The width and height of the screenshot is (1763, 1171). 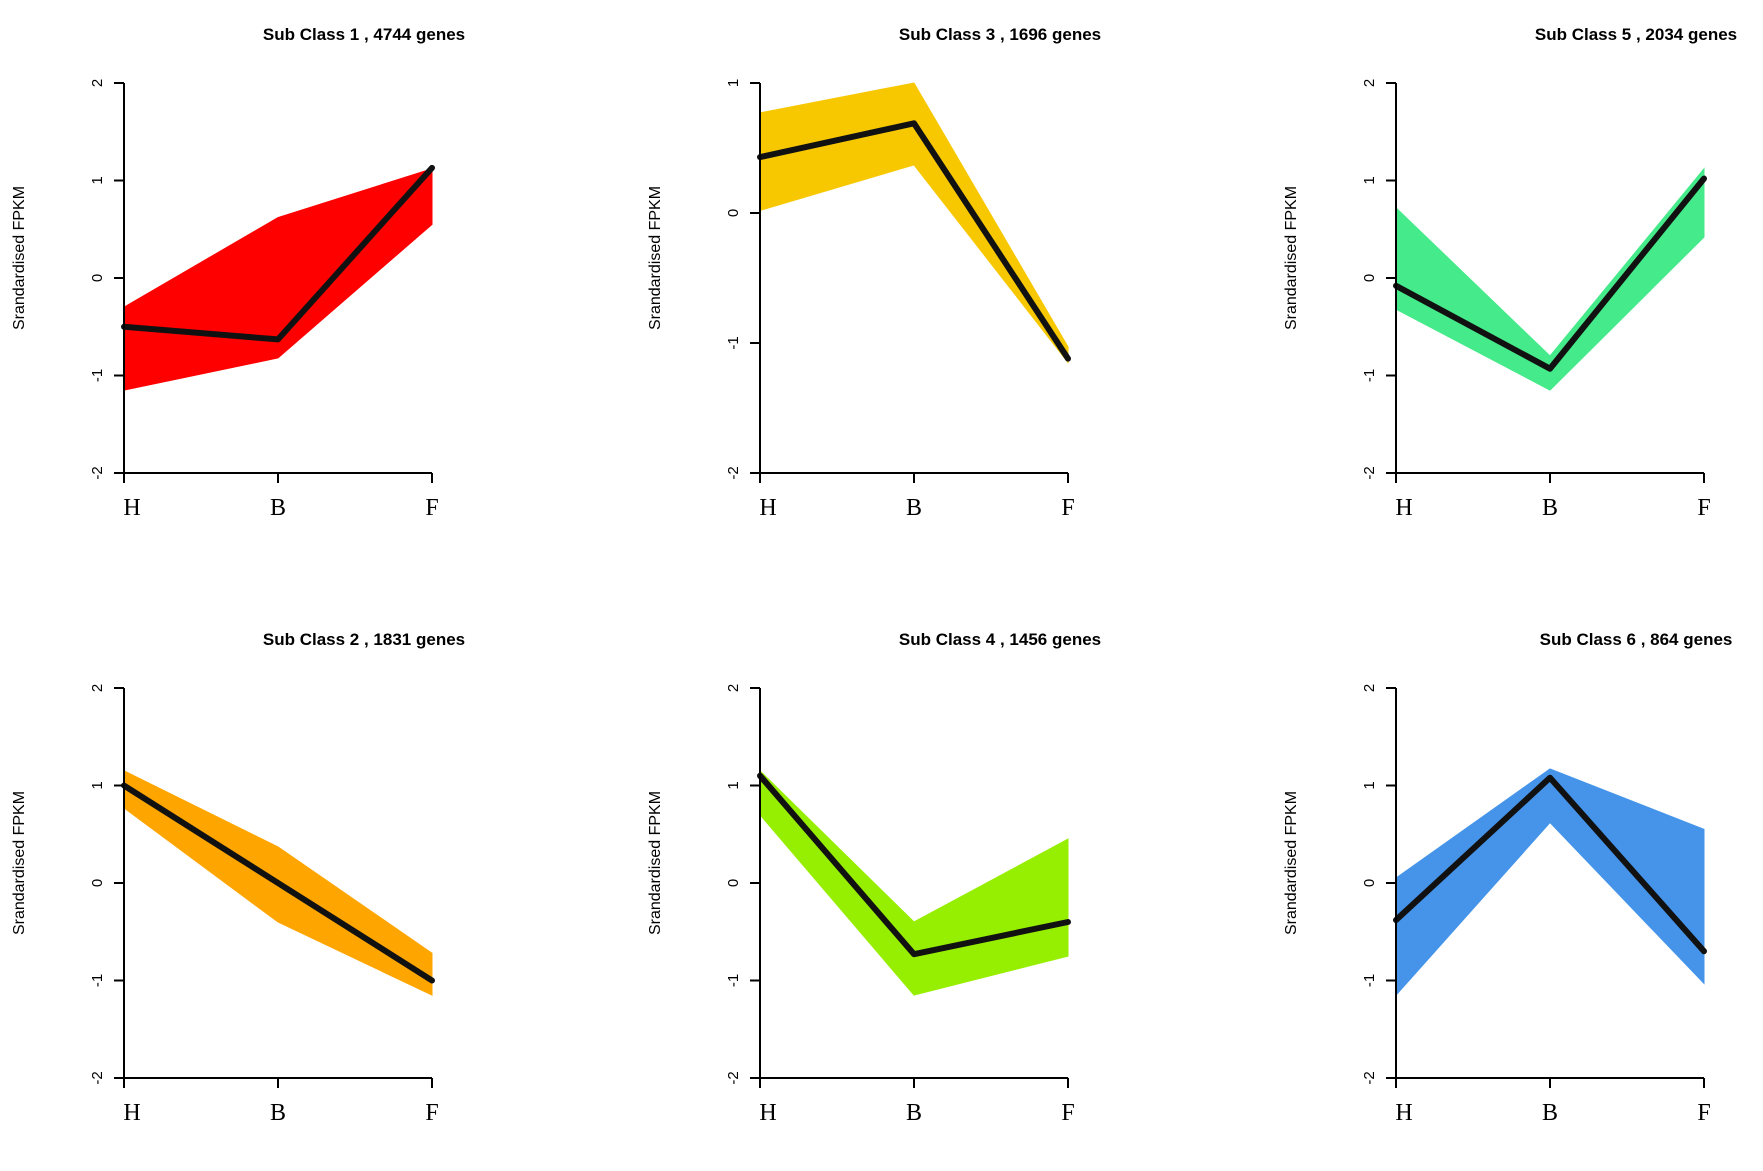 I want to click on chart-title: Sub Class 2 , 1831 genes, so click(x=364, y=639).